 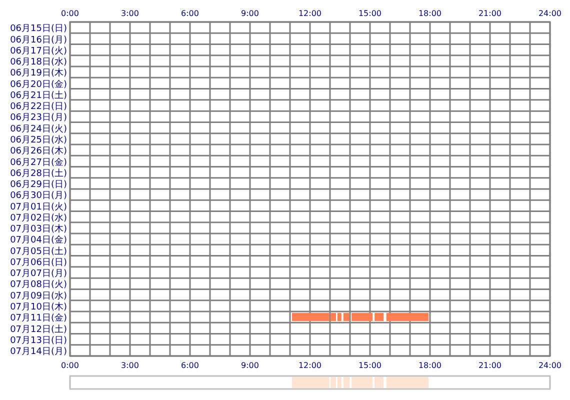 What do you see at coordinates (190, 13) in the screenshot?
I see `x2-tick-label: 6:00` at bounding box center [190, 13].